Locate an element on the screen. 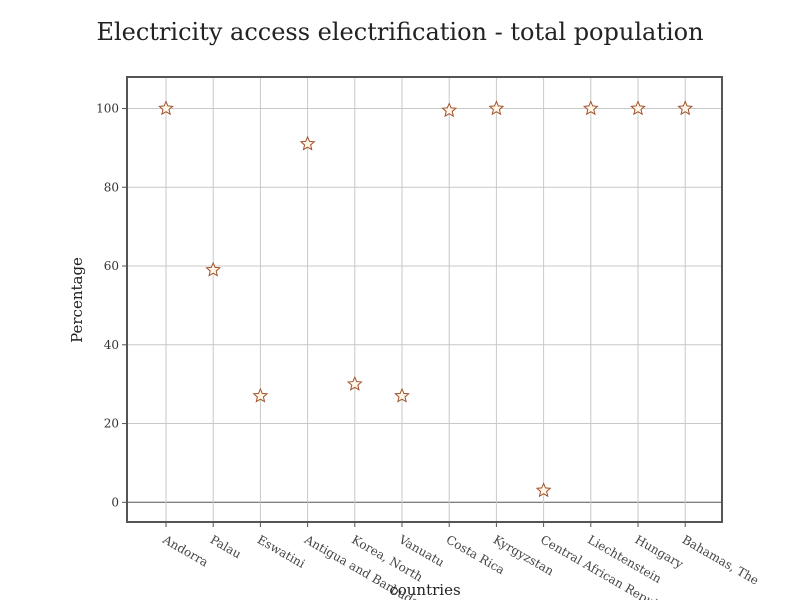 The width and height of the screenshot is (800, 600). x-tick-label: Eswatini is located at coordinates (281, 551).